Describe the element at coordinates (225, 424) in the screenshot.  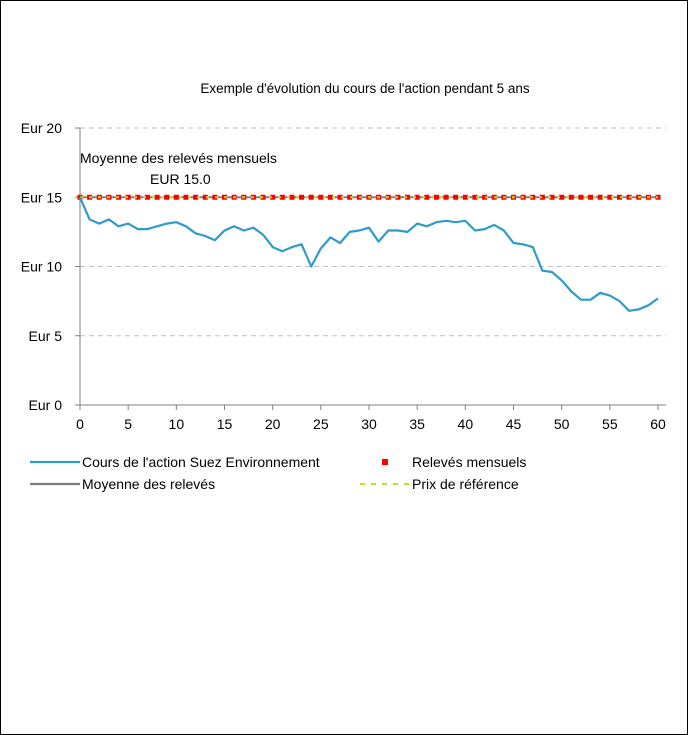
I see `x-tick-label: 15` at that location.